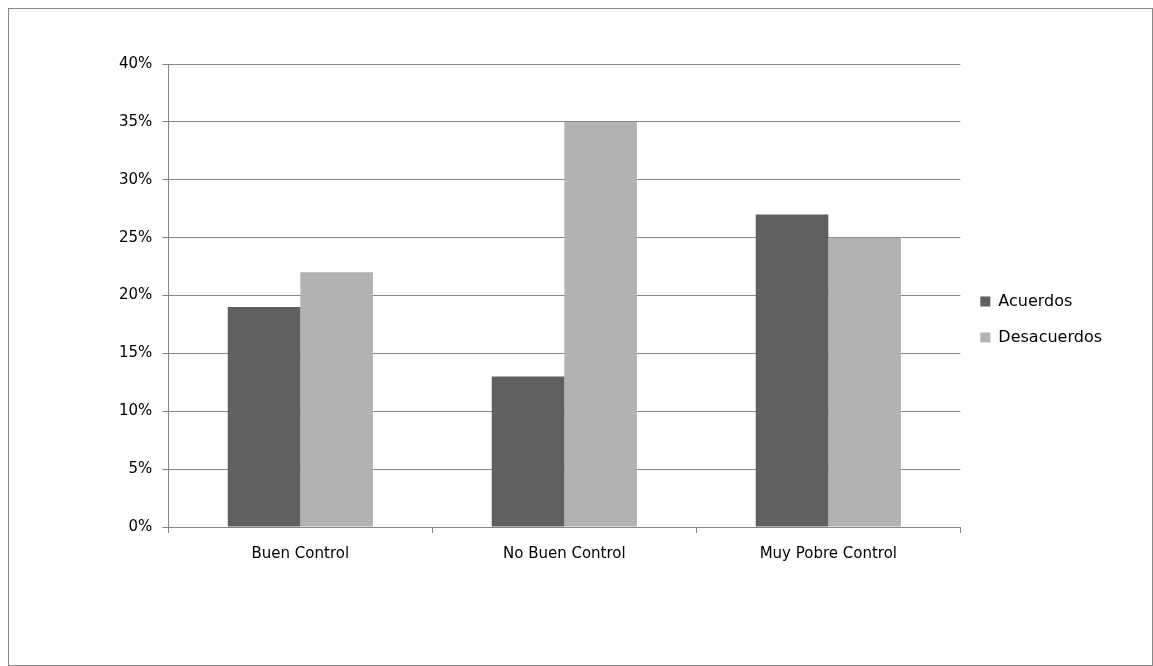 The width and height of the screenshot is (1153, 666). What do you see at coordinates (136, 410) in the screenshot?
I see `y-tick-label: 10%` at bounding box center [136, 410].